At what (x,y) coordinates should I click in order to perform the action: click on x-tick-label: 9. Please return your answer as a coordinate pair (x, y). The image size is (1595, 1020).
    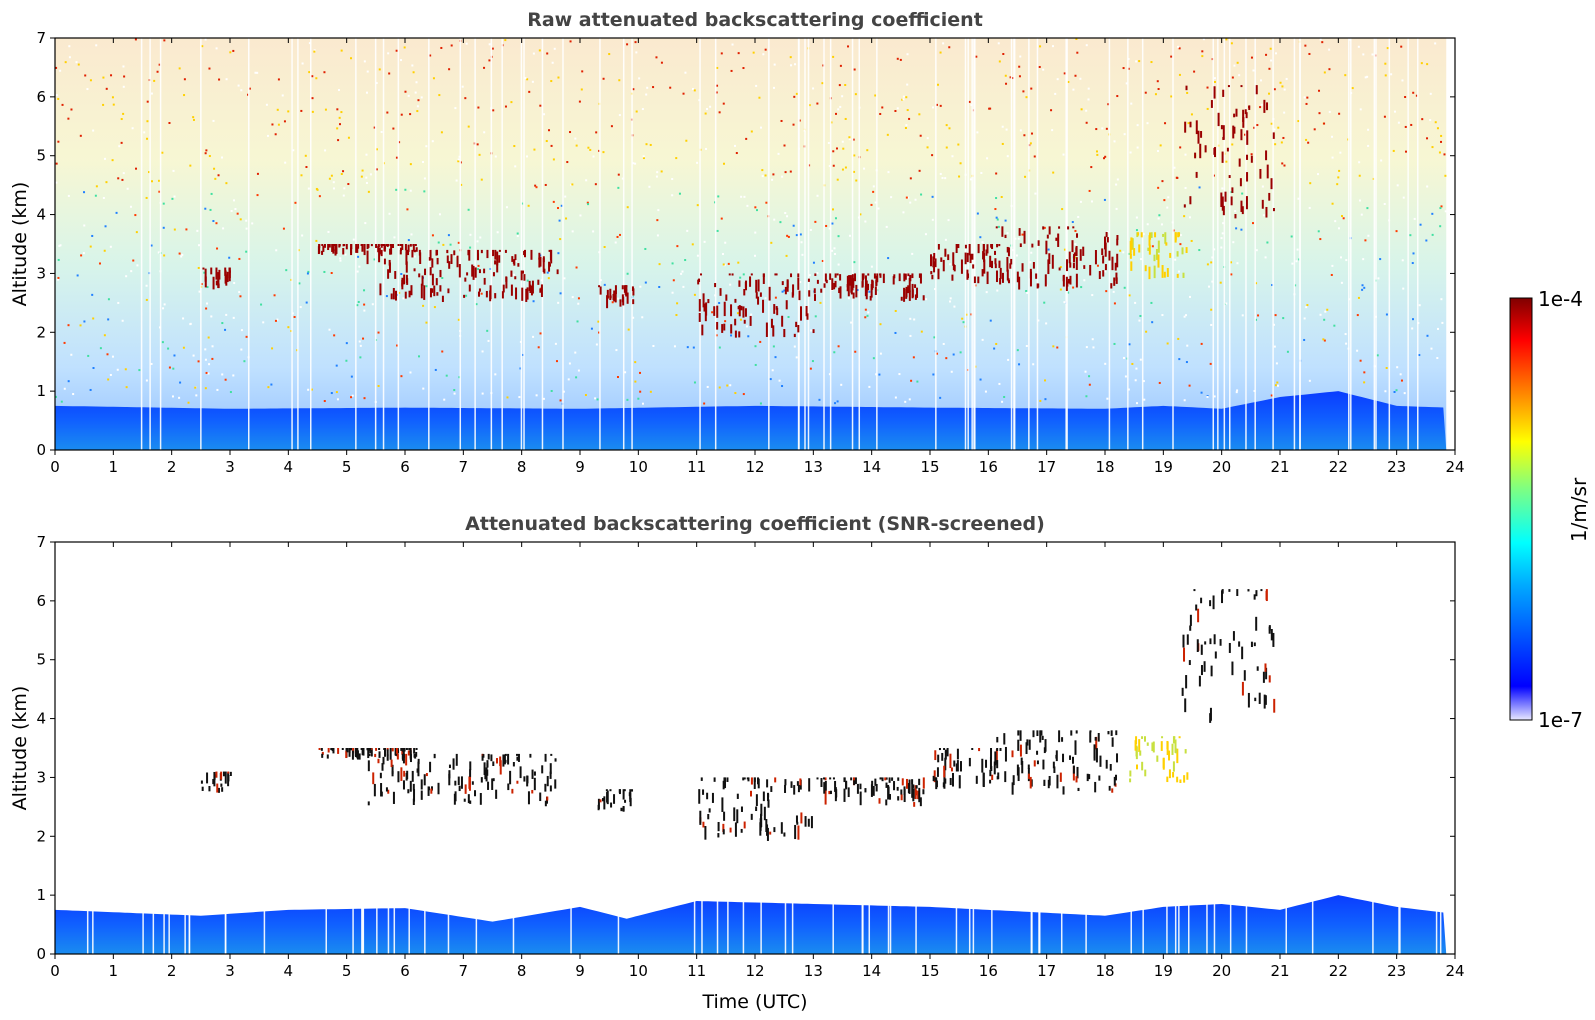
    Looking at the image, I should click on (580, 971).